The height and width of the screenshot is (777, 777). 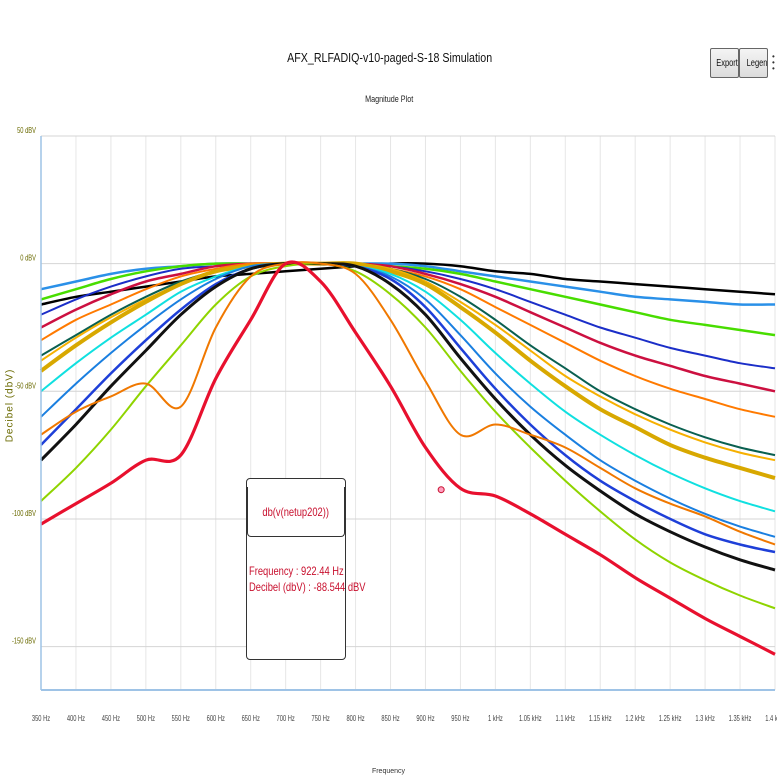 I want to click on tooltip-trace-name: db(v(netup202)), so click(x=296, y=511).